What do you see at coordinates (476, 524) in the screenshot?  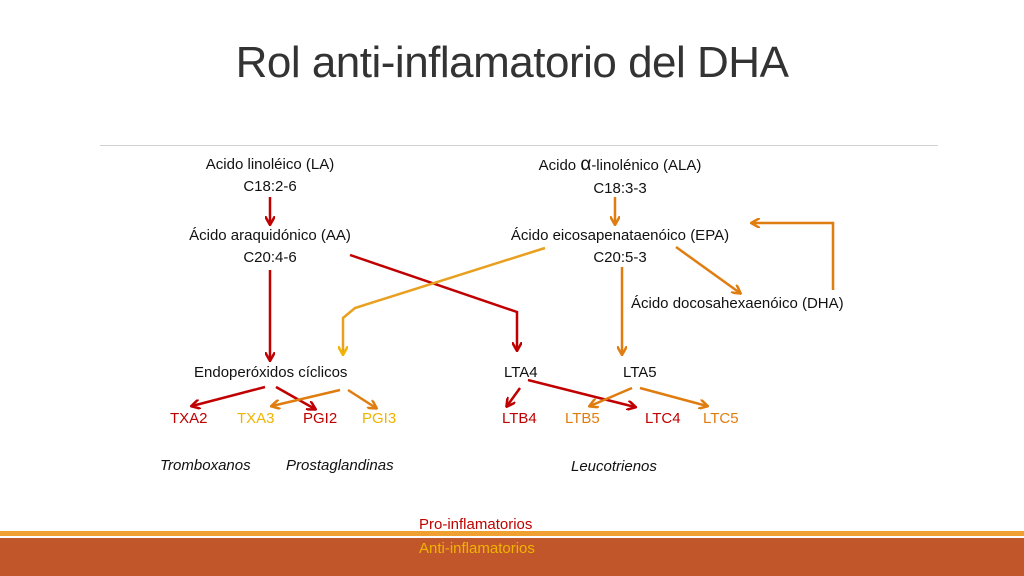 I see `legend-pro-inflamatorios: Pro-inflamatorios` at bounding box center [476, 524].